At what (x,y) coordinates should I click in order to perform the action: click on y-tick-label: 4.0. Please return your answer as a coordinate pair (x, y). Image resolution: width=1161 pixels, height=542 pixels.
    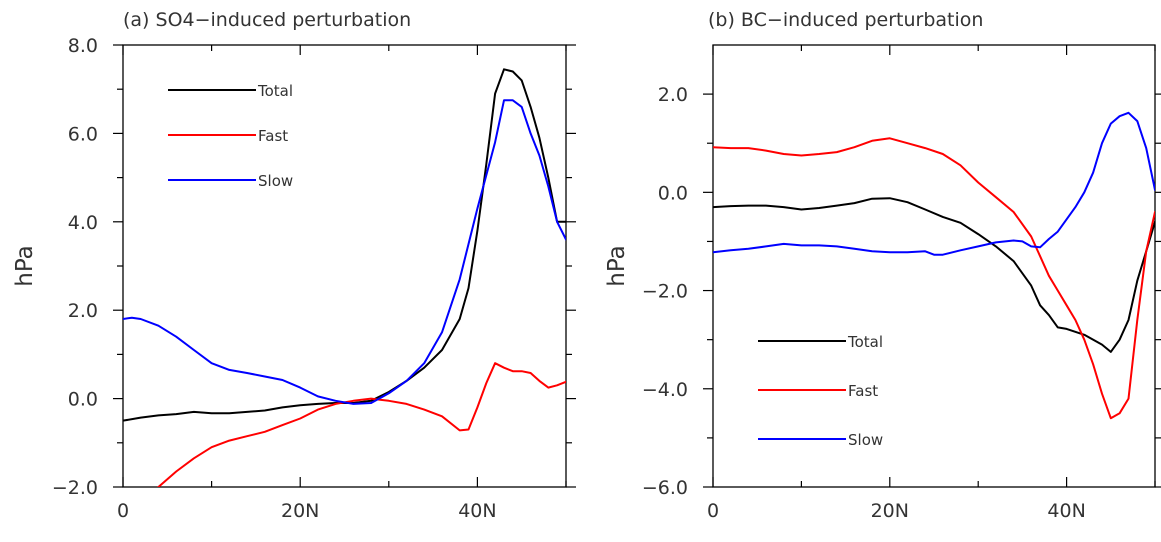
    Looking at the image, I should click on (83, 223).